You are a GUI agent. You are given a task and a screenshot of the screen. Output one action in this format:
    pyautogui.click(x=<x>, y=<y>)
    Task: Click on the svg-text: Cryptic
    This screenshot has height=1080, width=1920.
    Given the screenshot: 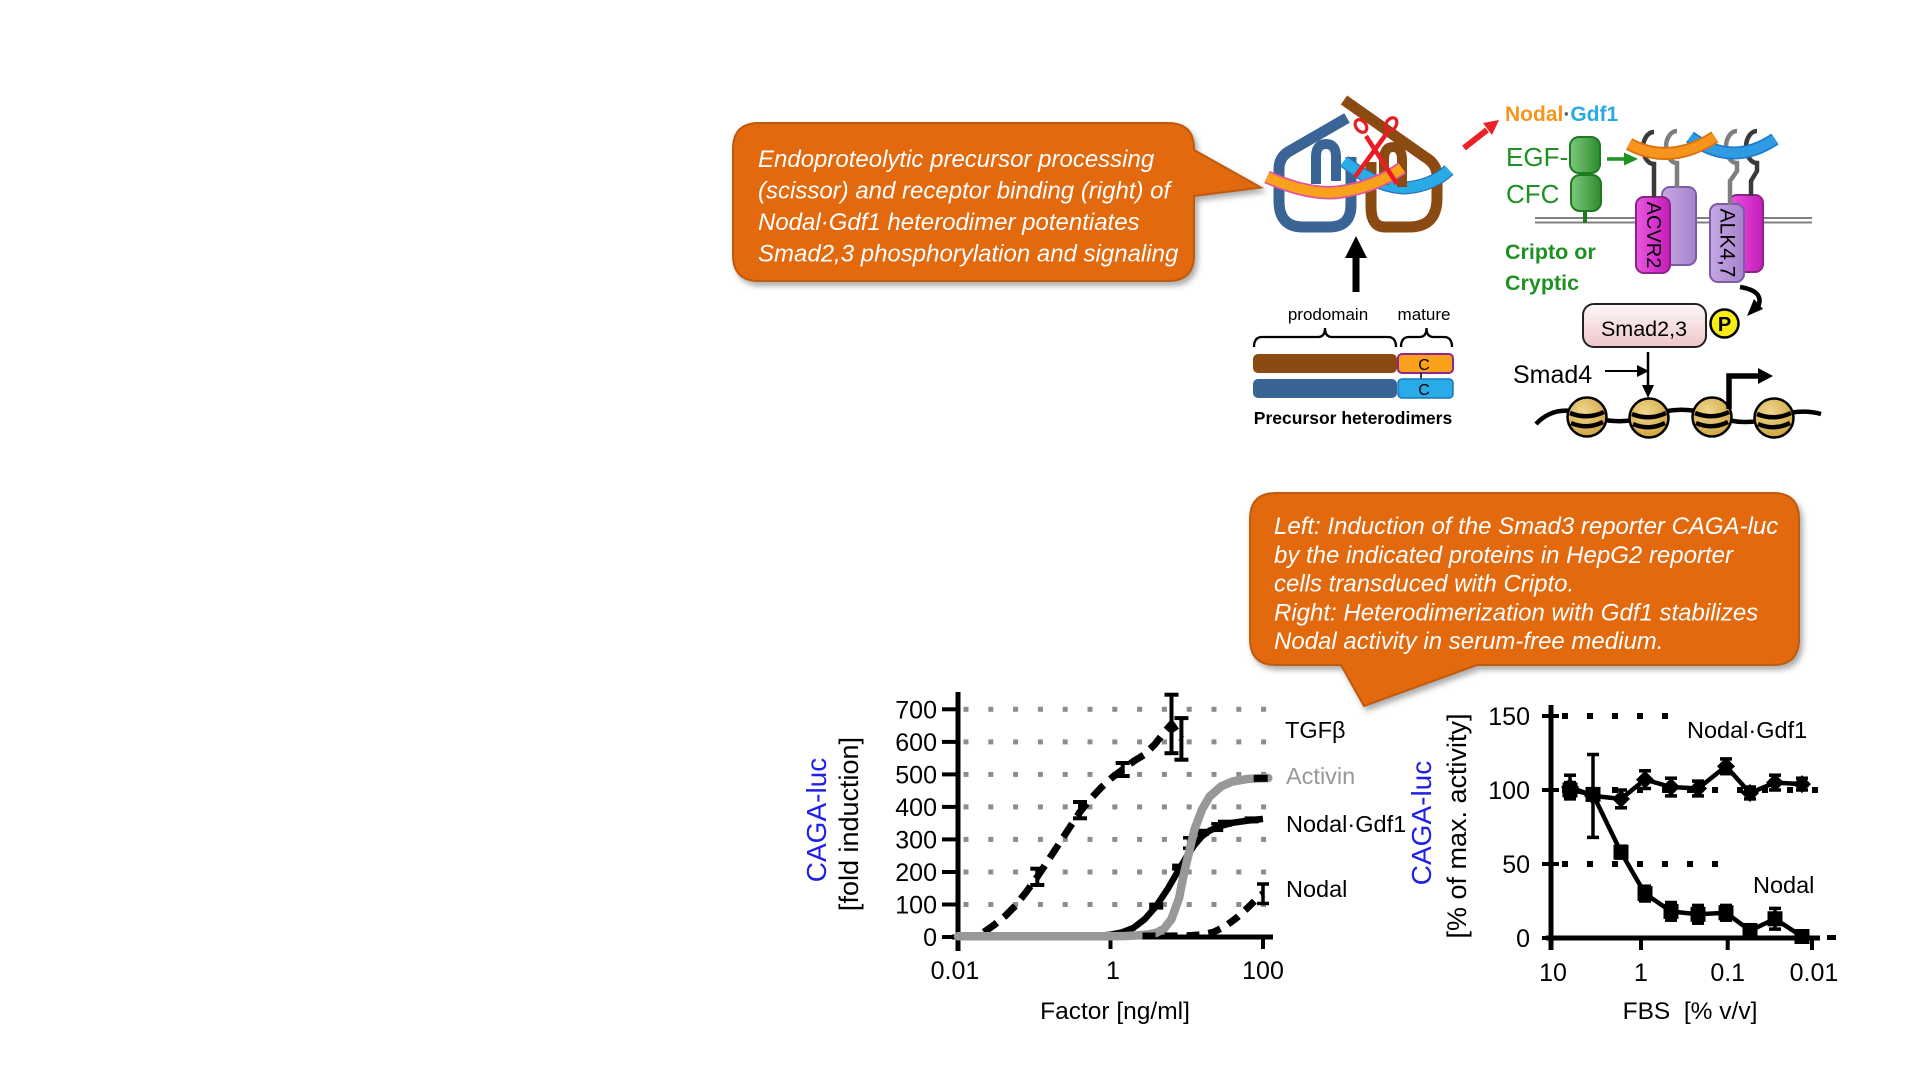 What is the action you would take?
    pyautogui.click(x=1542, y=283)
    